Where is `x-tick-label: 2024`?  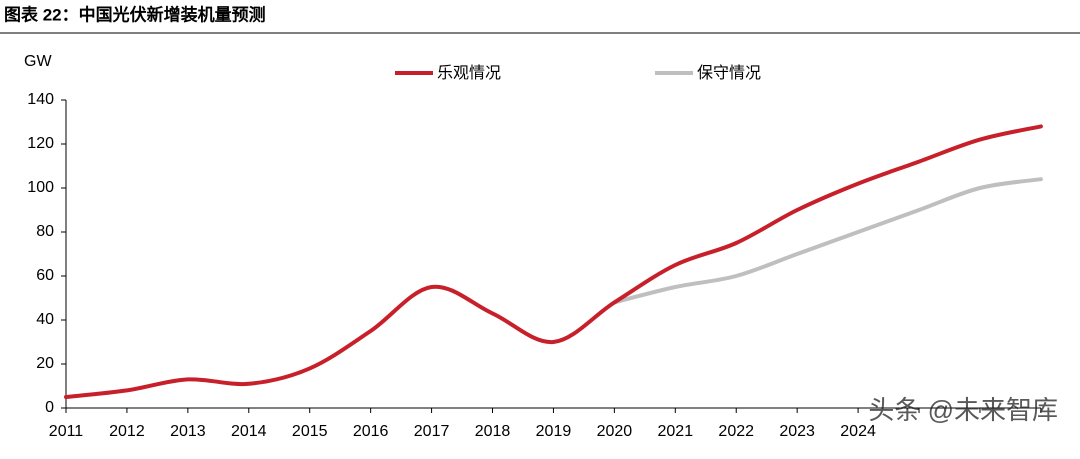
x-tick-label: 2024 is located at coordinates (858, 431).